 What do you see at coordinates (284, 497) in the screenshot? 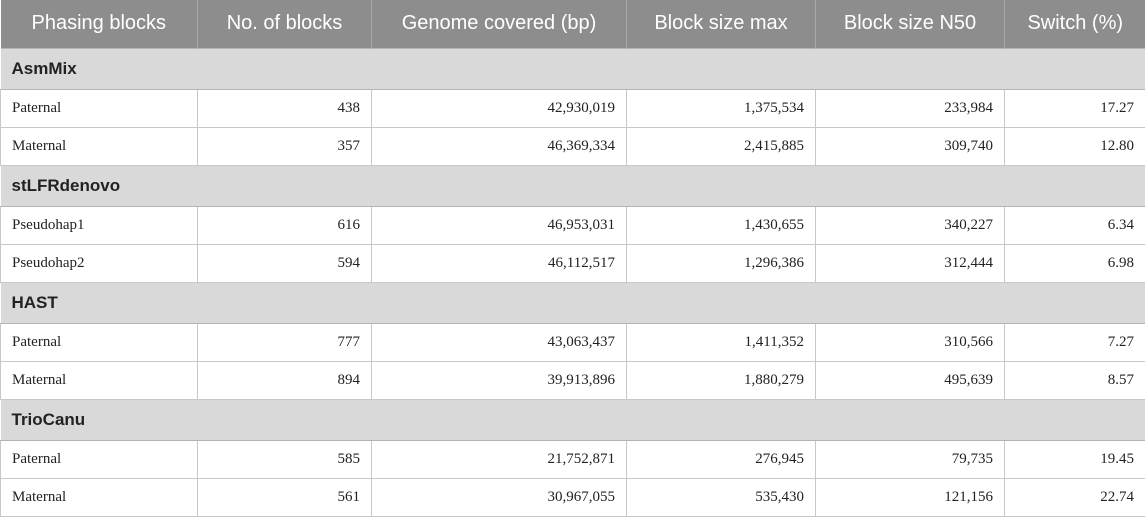
I see `table-cell: 561` at bounding box center [284, 497].